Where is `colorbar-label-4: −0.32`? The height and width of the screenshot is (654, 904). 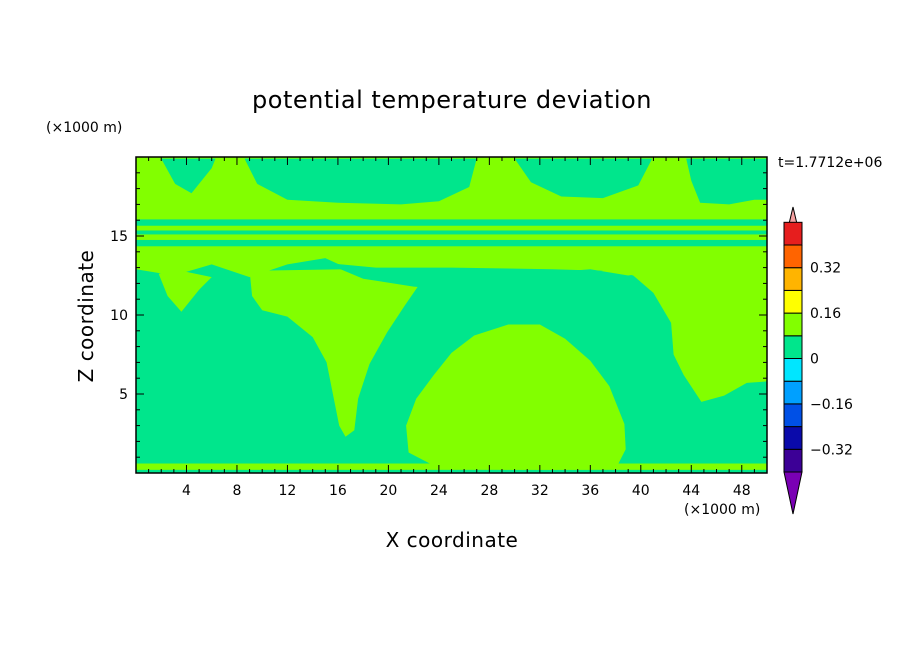
colorbar-label-4: −0.32 is located at coordinates (831, 450).